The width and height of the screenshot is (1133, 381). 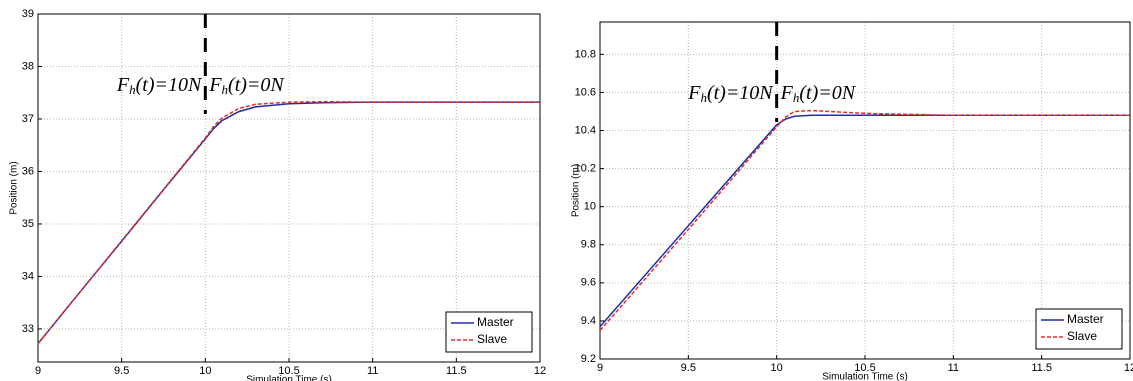 I want to click on y-tick-label: 10.8, so click(x=585, y=54).